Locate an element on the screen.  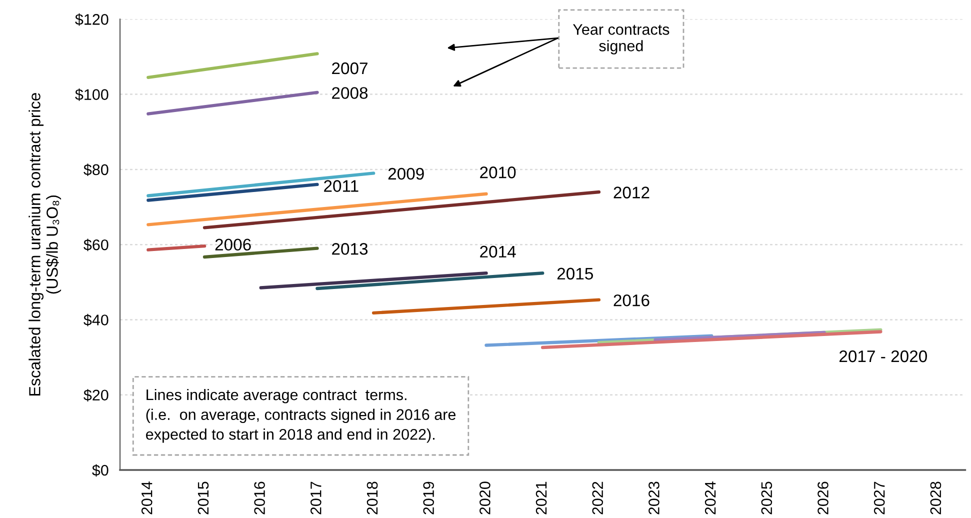
series-label: 2017 - 2020 is located at coordinates (883, 356).